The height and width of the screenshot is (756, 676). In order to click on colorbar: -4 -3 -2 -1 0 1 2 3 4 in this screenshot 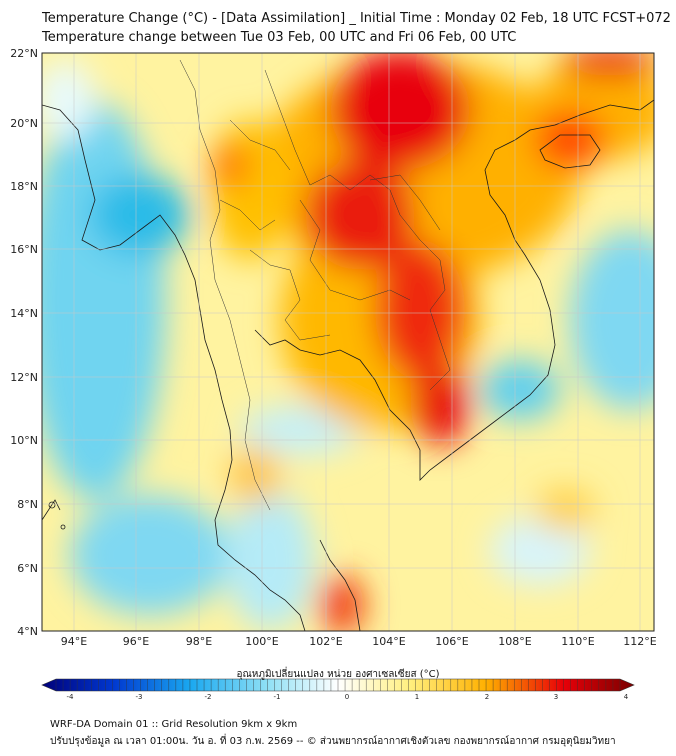, I will do `click(338, 689)`.